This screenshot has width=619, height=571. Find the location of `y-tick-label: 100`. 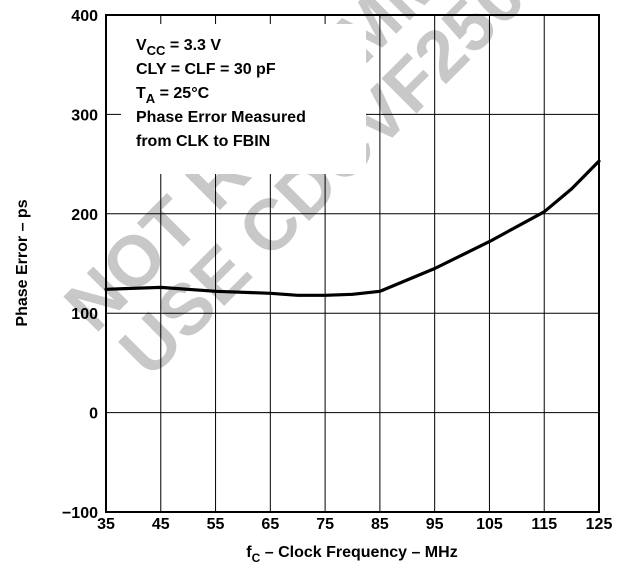

y-tick-label: 100 is located at coordinates (84, 314).